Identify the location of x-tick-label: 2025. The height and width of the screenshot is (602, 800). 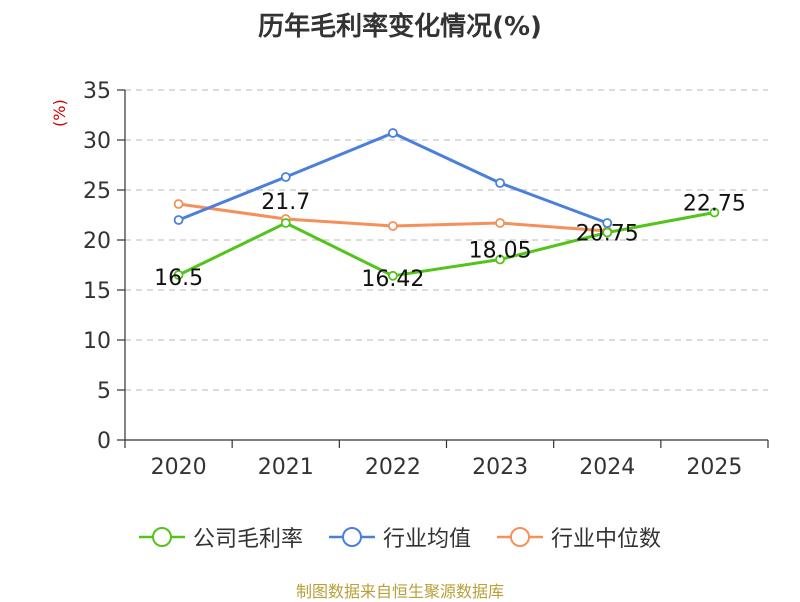
(714, 467).